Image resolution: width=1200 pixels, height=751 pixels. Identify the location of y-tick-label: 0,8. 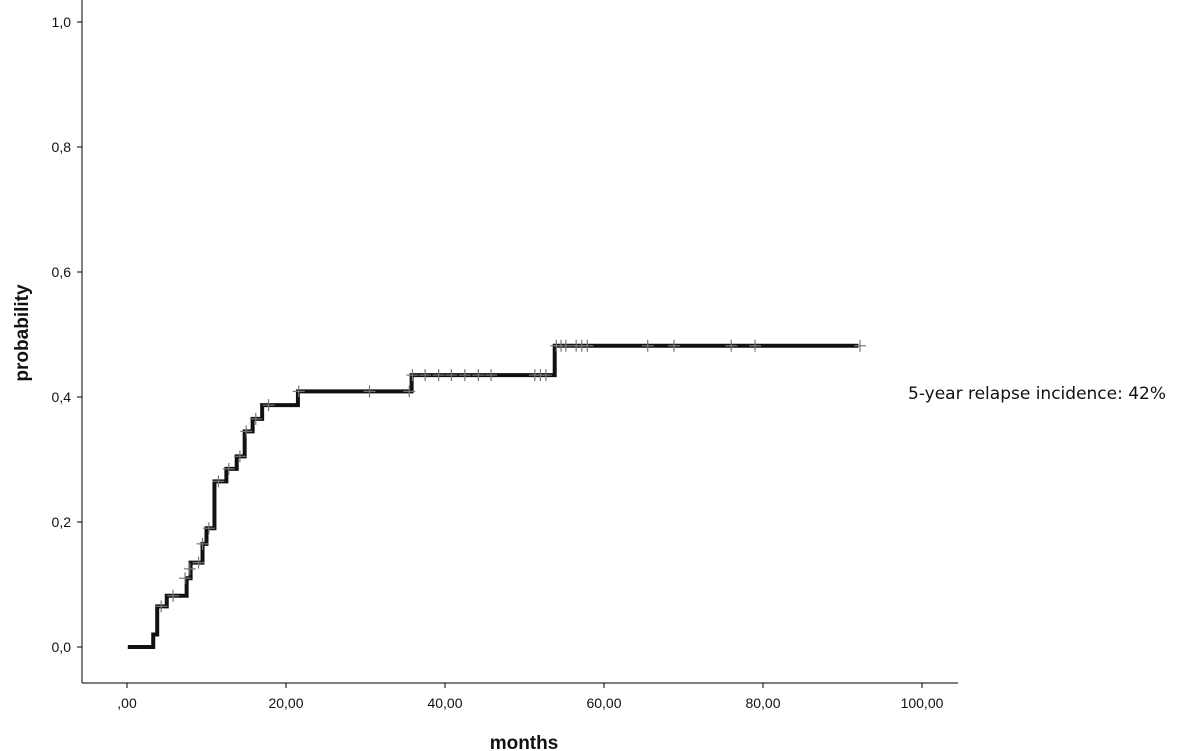
(62, 147).